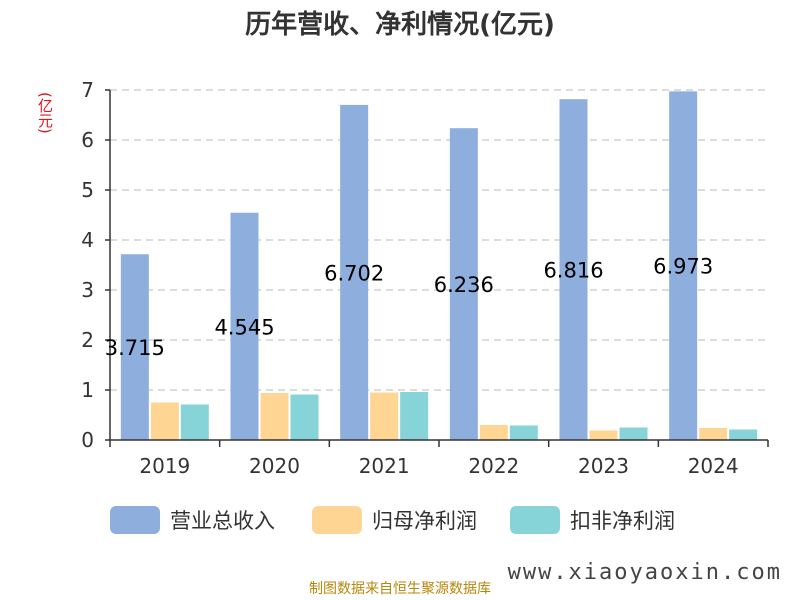 Image resolution: width=800 pixels, height=600 pixels. What do you see at coordinates (164, 466) in the screenshot?
I see `x-tick-label: 2019` at bounding box center [164, 466].